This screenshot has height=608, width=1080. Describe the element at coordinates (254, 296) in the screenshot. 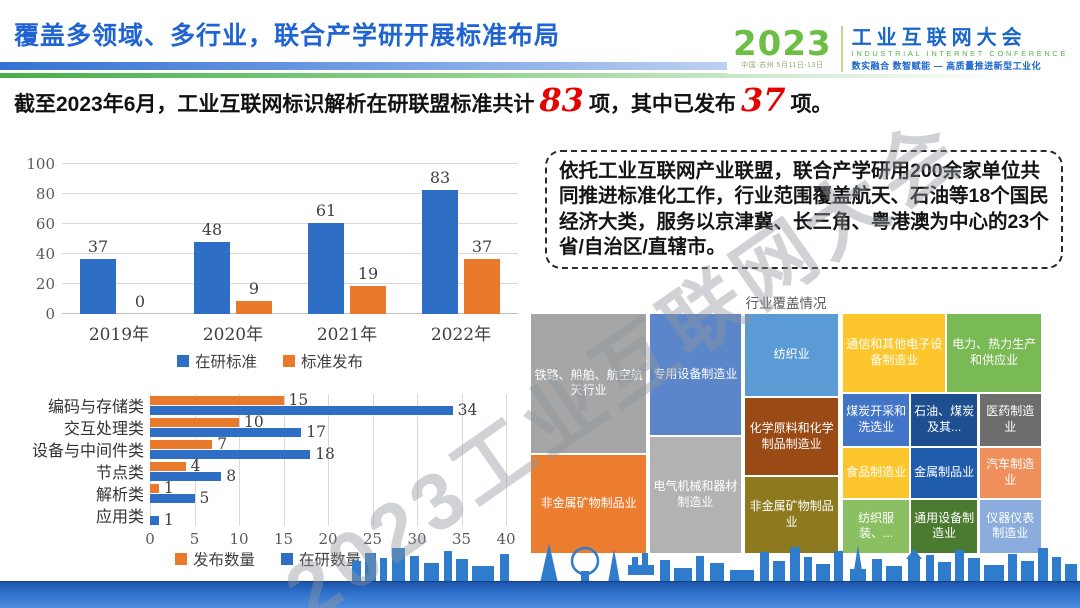

I see `bar: 9` at that location.